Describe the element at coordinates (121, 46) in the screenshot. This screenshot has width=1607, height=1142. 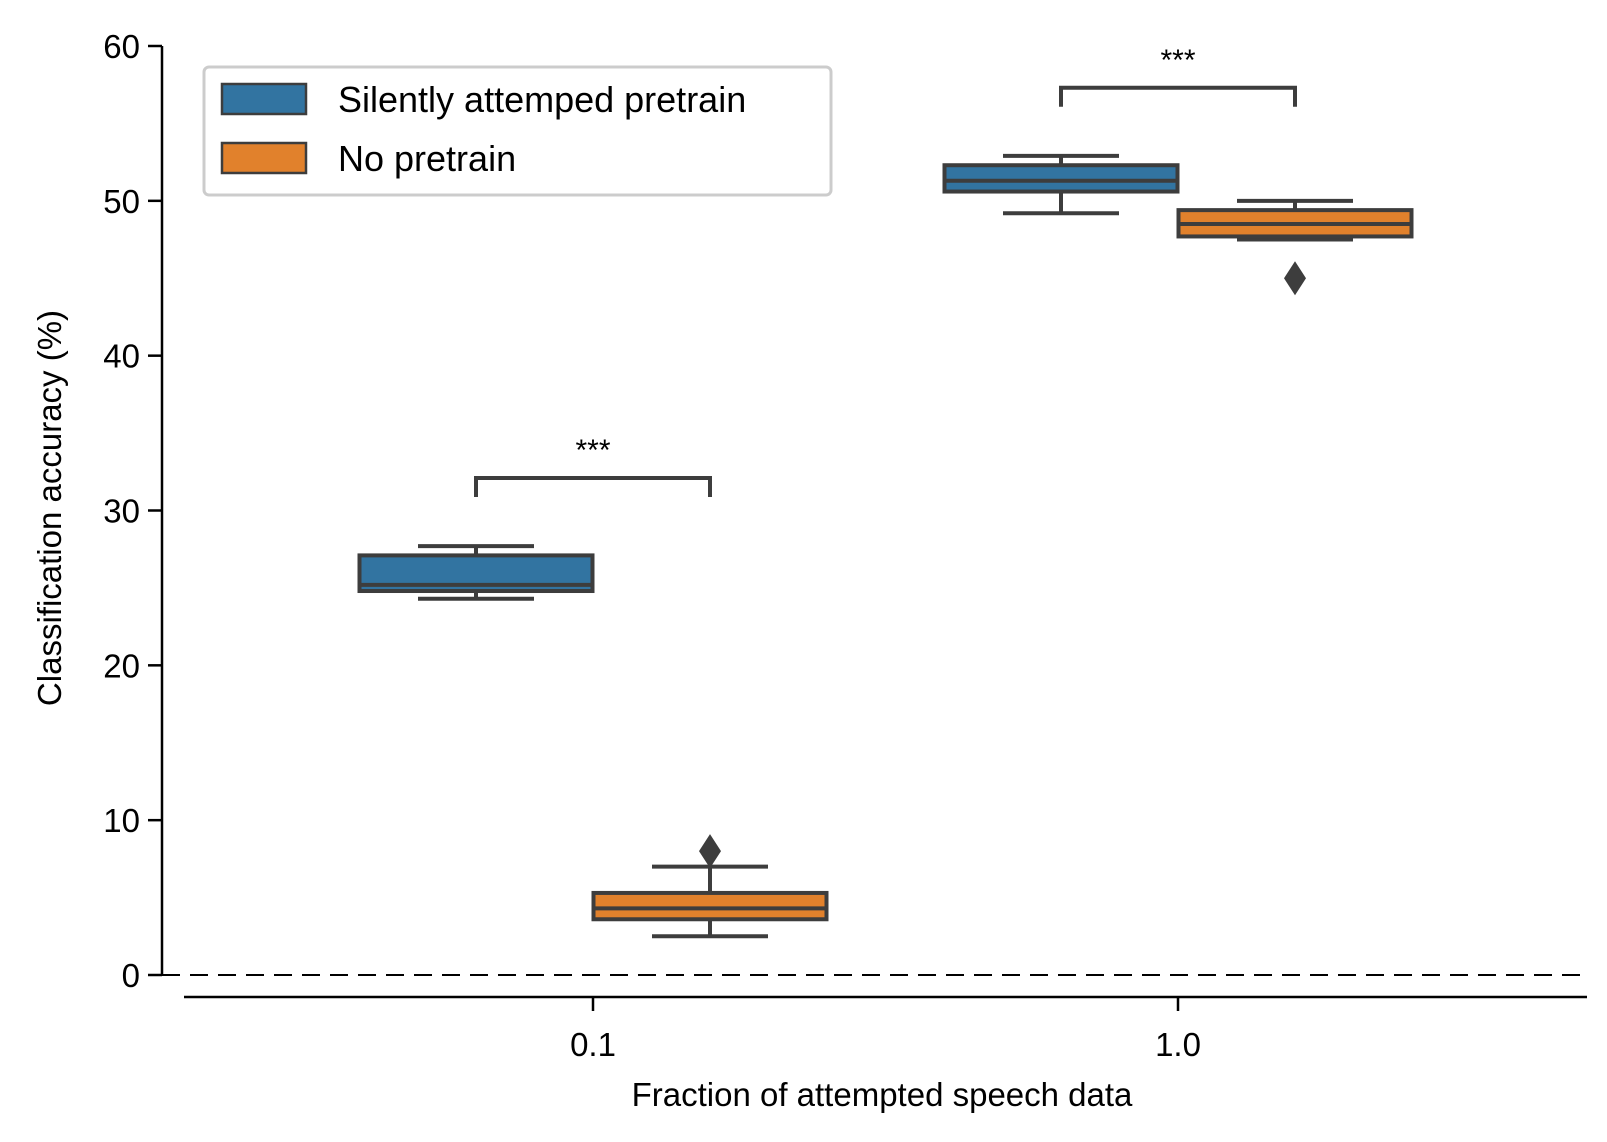
I see `y-tick-label: 60` at that location.